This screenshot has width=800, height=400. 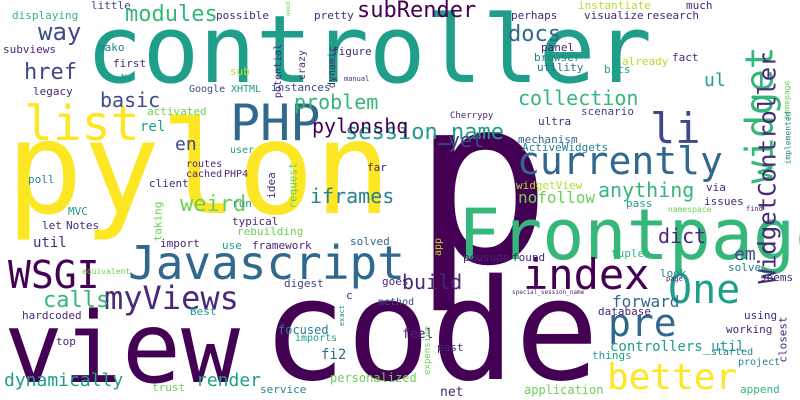 What do you see at coordinates (472, 116) in the screenshot?
I see `word: Cherrypy` at bounding box center [472, 116].